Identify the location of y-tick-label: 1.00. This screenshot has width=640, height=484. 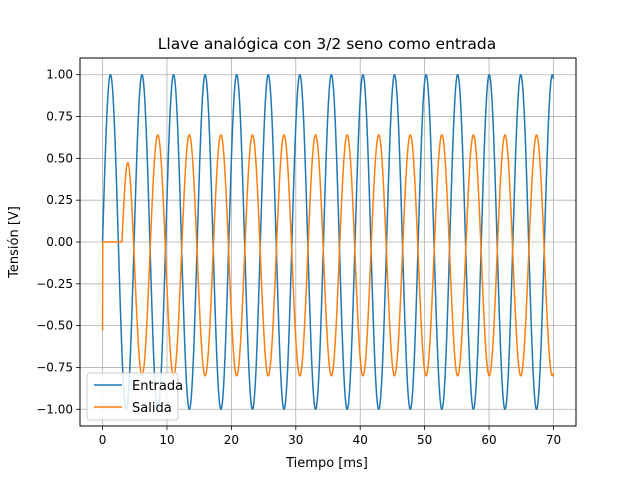
(59, 75).